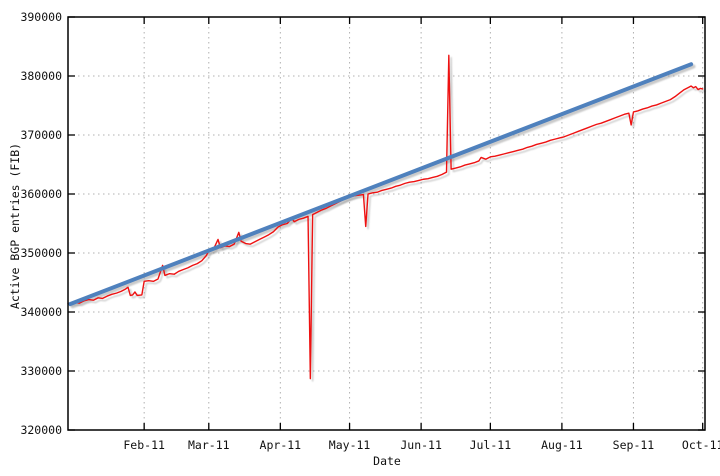 Image resolution: width=720 pixels, height=476 pixels. What do you see at coordinates (634, 445) in the screenshot?
I see `x-tick-label: Sep-11` at bounding box center [634, 445].